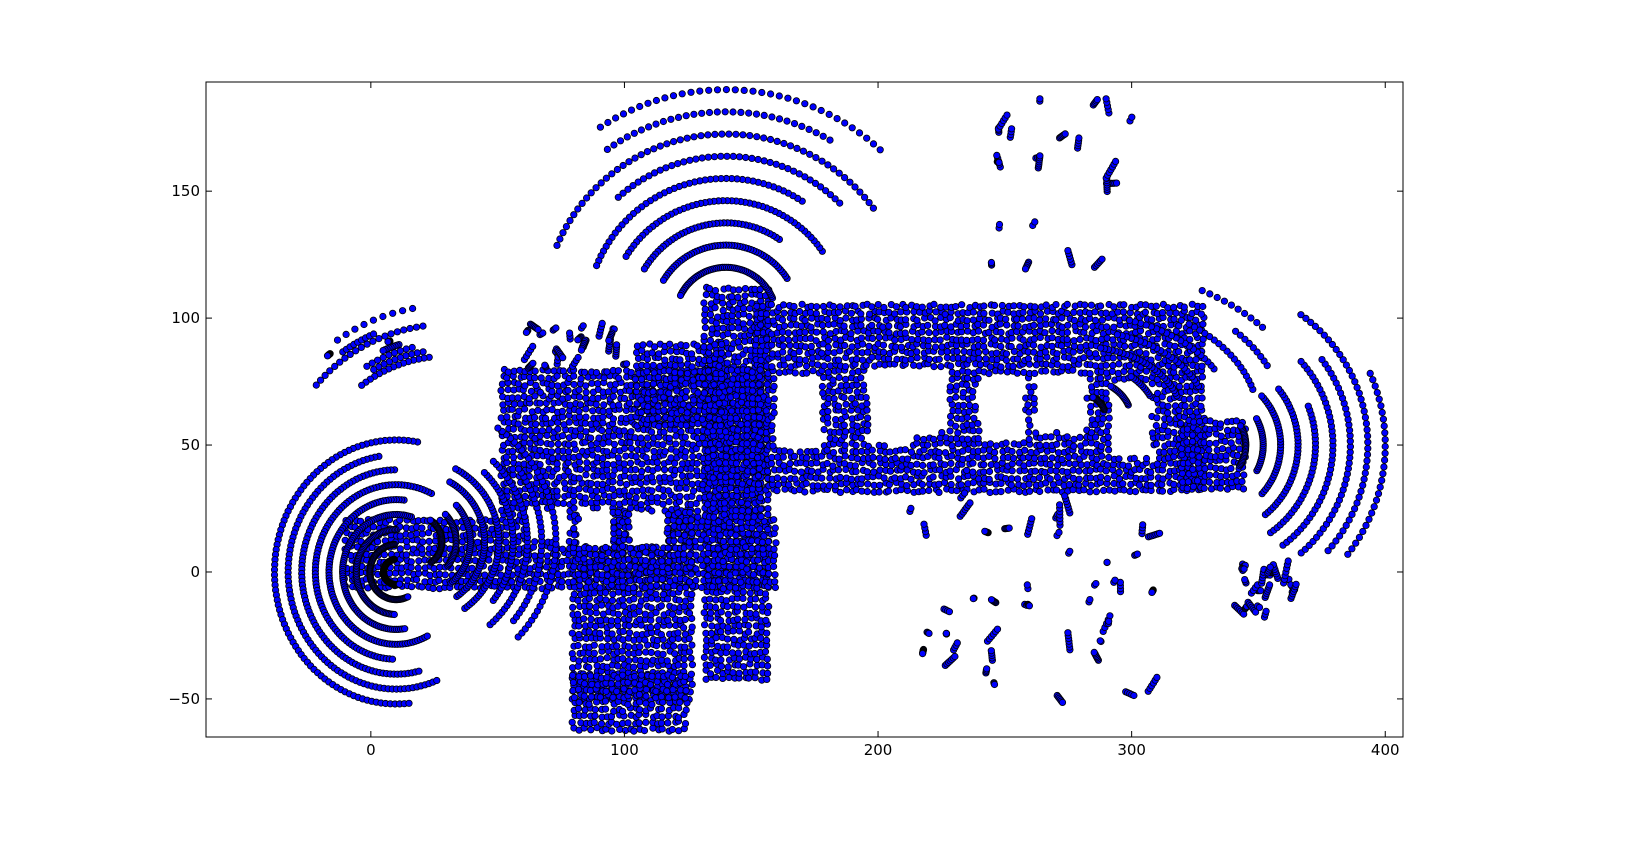 The height and width of the screenshot is (852, 1631). Describe the element at coordinates (1067, 437) in the screenshot. I see `data-point-1972` at that location.